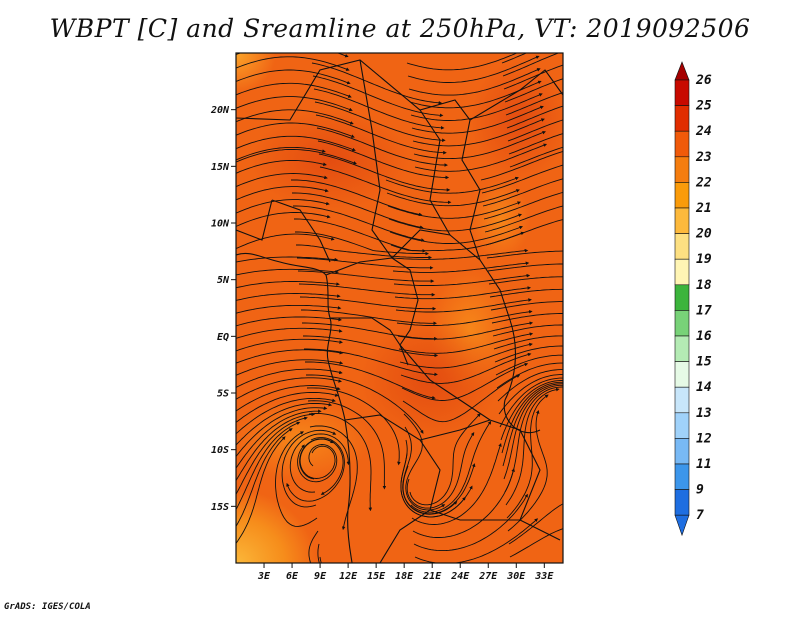  What do you see at coordinates (264, 576) in the screenshot?
I see `lon-tick-label: 3E` at bounding box center [264, 576].